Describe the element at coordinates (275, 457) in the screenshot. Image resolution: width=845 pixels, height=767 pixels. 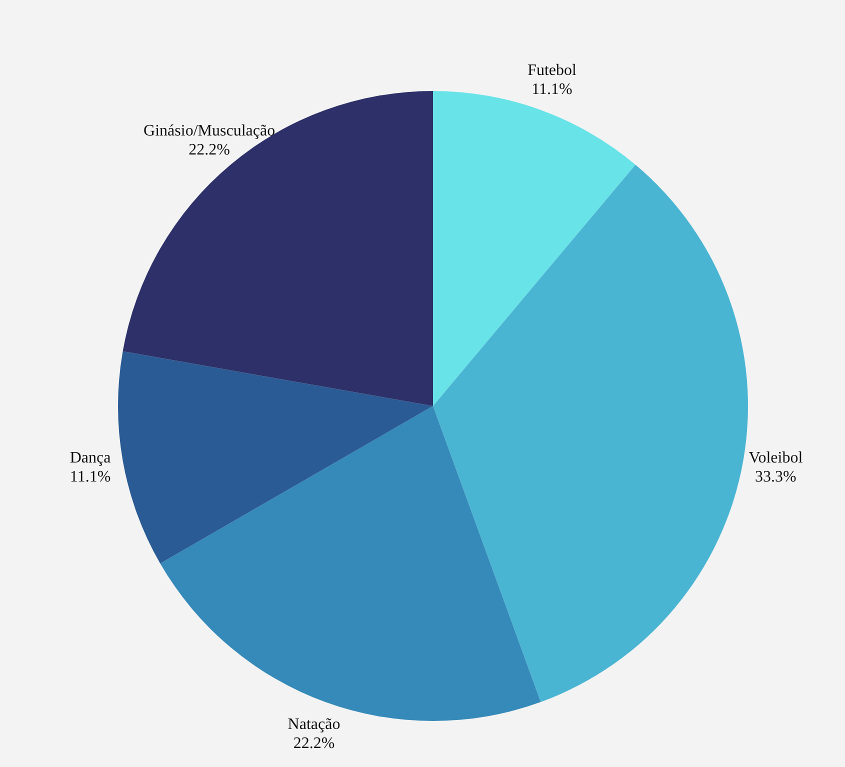
I see `pie-slice` at that location.